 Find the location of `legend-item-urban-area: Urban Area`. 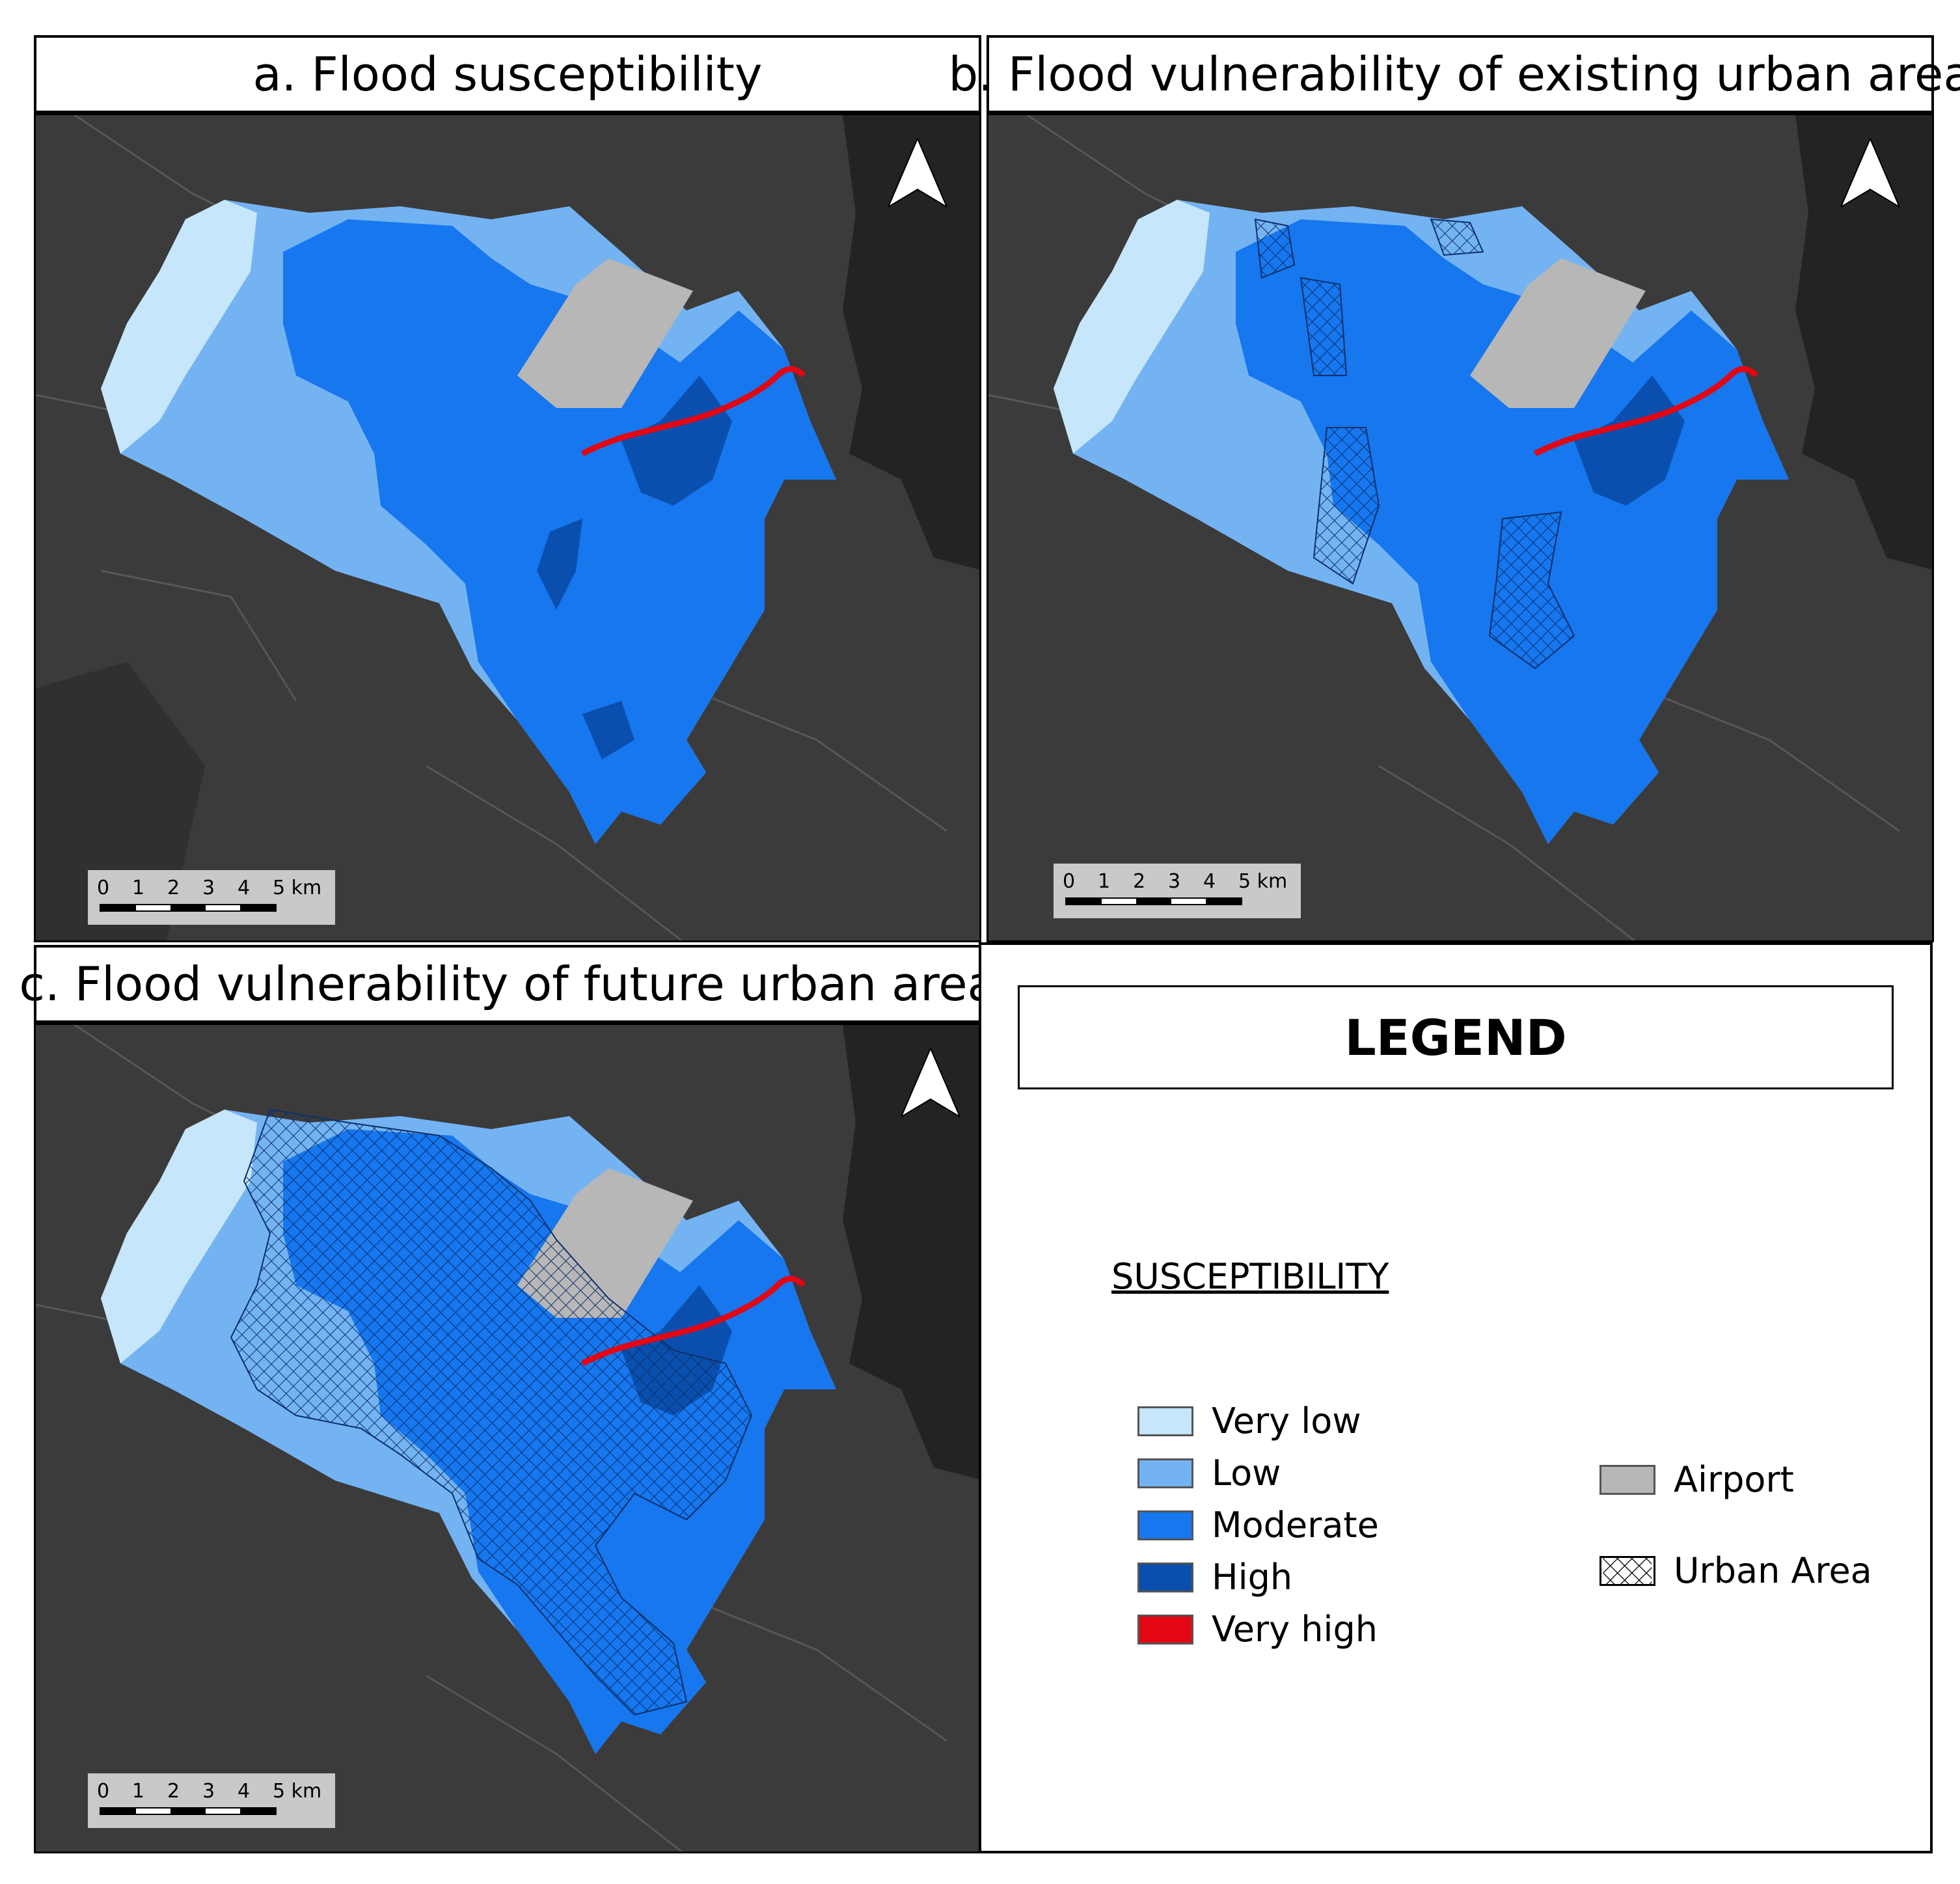

legend-item-urban-area: Urban Area is located at coordinates (1735, 1570).